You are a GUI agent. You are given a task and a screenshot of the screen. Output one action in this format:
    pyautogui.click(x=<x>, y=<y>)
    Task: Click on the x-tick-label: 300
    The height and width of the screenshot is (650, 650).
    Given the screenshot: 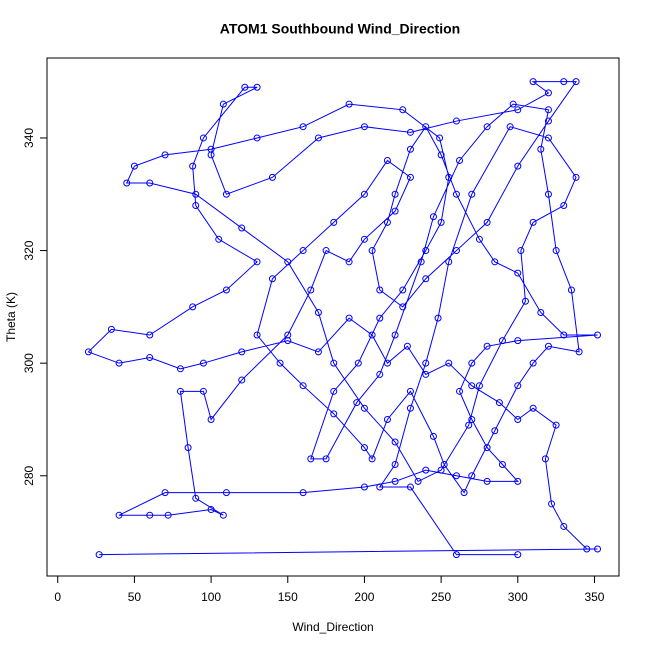 What is the action you would take?
    pyautogui.click(x=518, y=597)
    